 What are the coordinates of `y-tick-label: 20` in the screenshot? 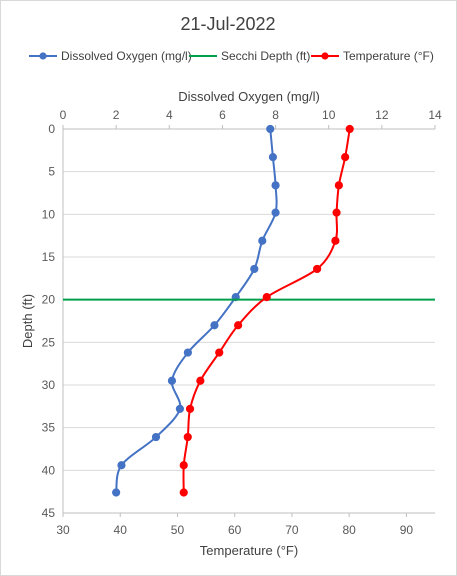 It's located at (49, 300).